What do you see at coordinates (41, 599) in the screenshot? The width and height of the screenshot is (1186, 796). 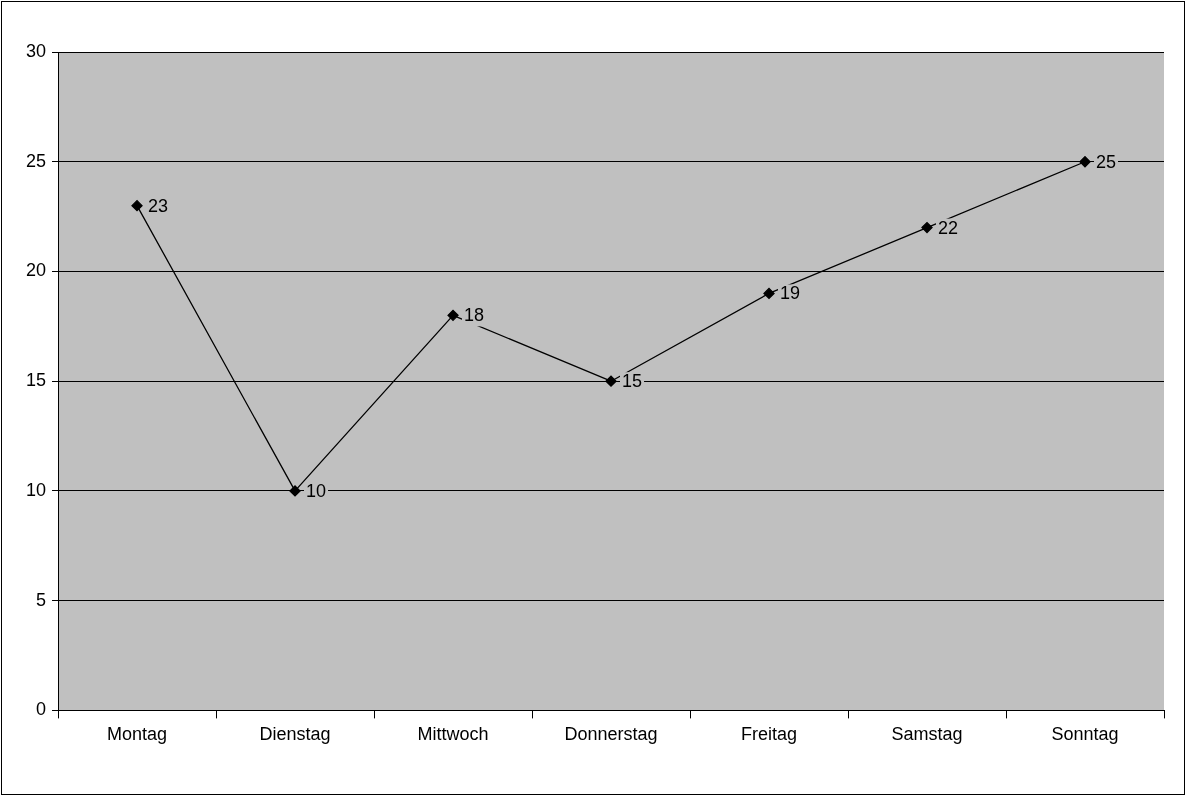 I see `y-tick-label: 5` at bounding box center [41, 599].